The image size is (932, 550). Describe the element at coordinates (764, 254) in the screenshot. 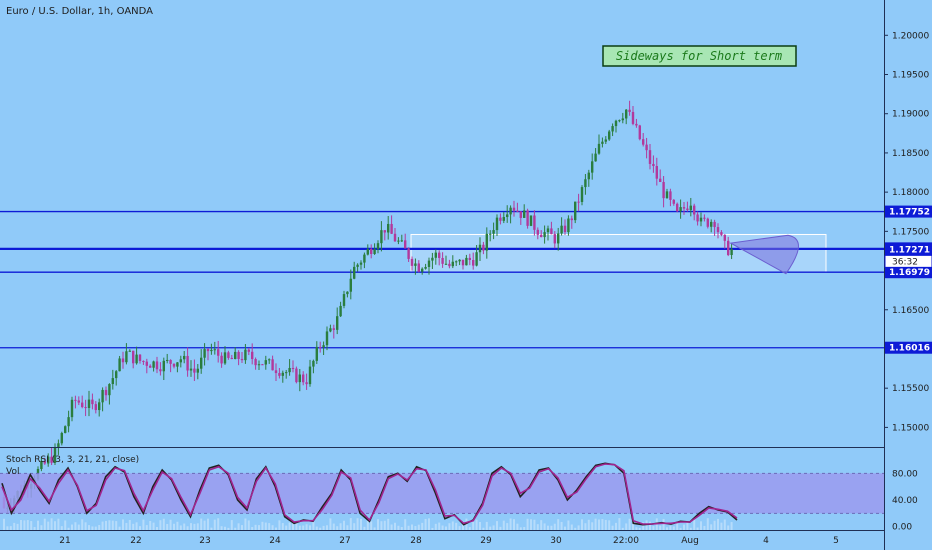

I see `projection-cone` at that location.